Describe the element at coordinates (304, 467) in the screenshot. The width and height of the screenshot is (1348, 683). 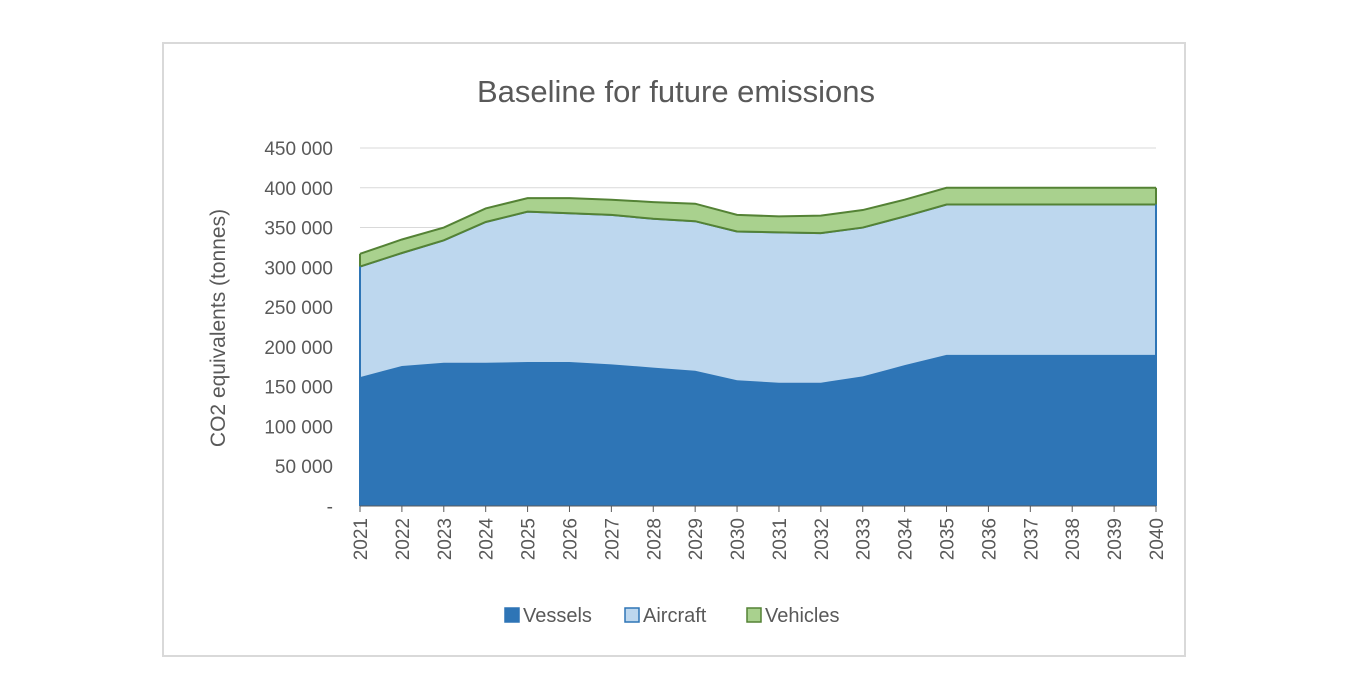
I see `y-tick-label: 50 000` at that location.